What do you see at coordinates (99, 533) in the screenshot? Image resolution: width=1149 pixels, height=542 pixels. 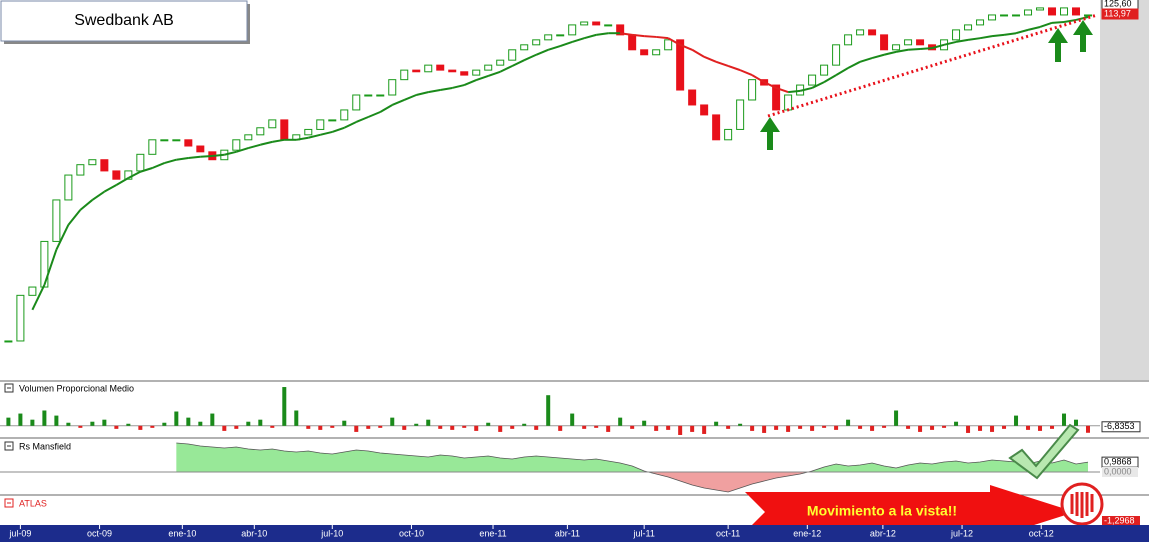 I see `x-tick-label: oct-09` at bounding box center [99, 533].